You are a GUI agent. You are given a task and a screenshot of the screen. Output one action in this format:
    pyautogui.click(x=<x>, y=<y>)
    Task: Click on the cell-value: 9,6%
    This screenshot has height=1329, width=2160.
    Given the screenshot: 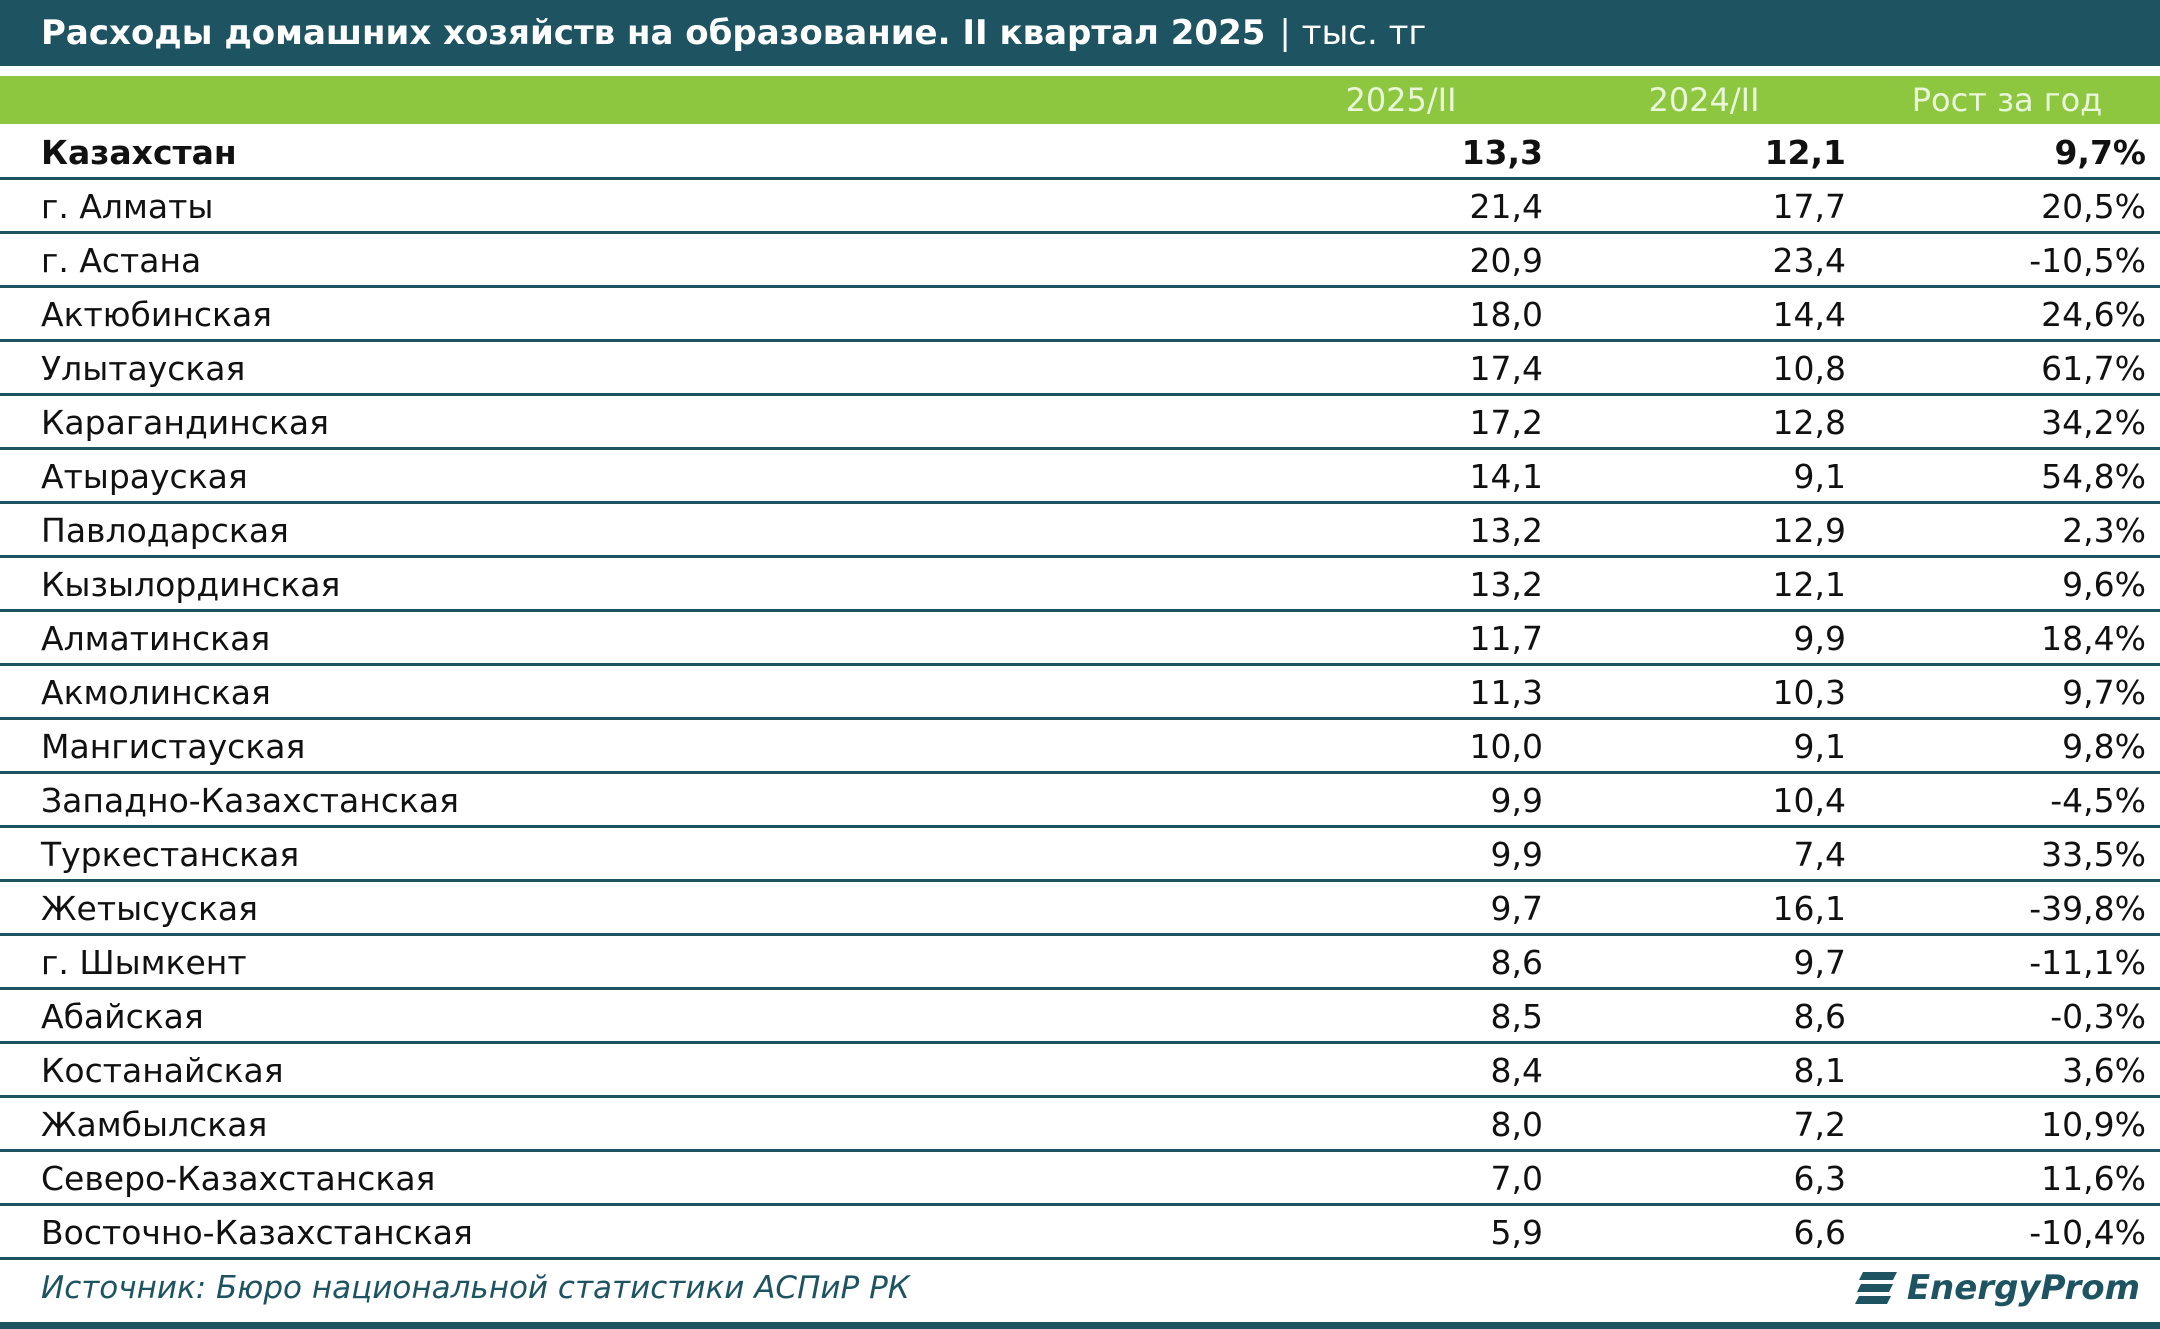 What is the action you would take?
    pyautogui.click(x=2104, y=584)
    